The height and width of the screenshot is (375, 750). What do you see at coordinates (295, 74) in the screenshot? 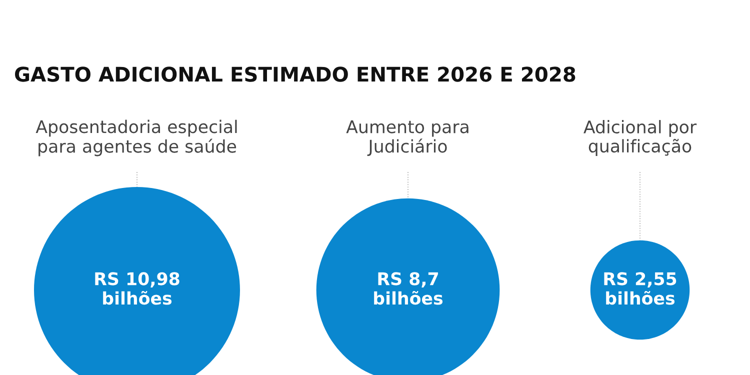
I see `text: GASTO ADICIONAL ESTIMADO ENTRE 2026 E 2028` at bounding box center [295, 74].